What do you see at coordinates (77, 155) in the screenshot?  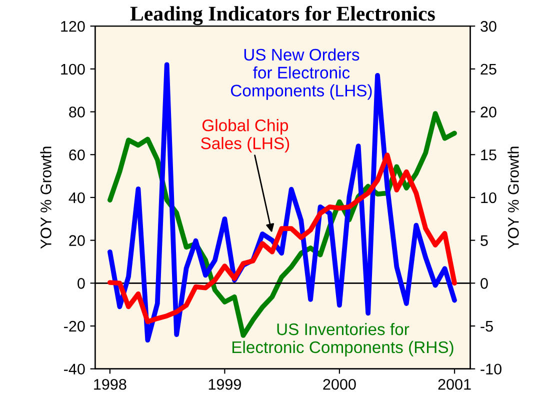 I see `y-tick-label: 60` at bounding box center [77, 155].